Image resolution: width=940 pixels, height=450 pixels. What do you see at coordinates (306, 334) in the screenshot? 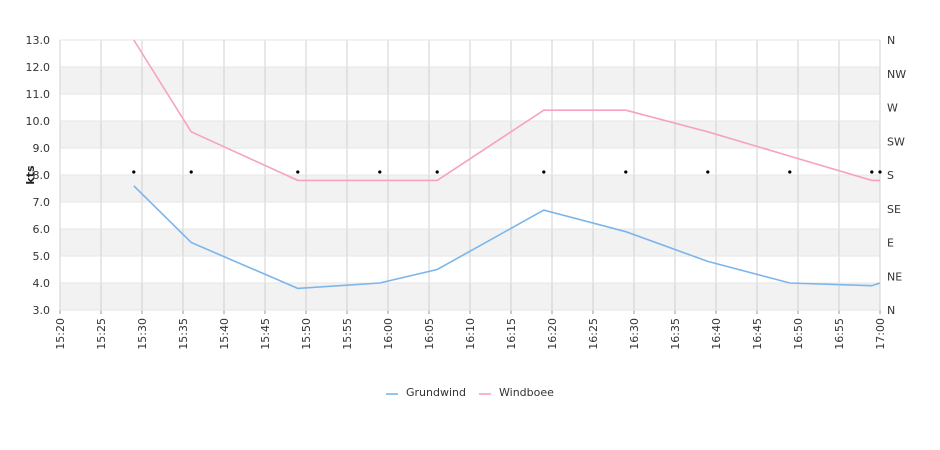
I see `x-tick-label: 15:50` at bounding box center [306, 334].